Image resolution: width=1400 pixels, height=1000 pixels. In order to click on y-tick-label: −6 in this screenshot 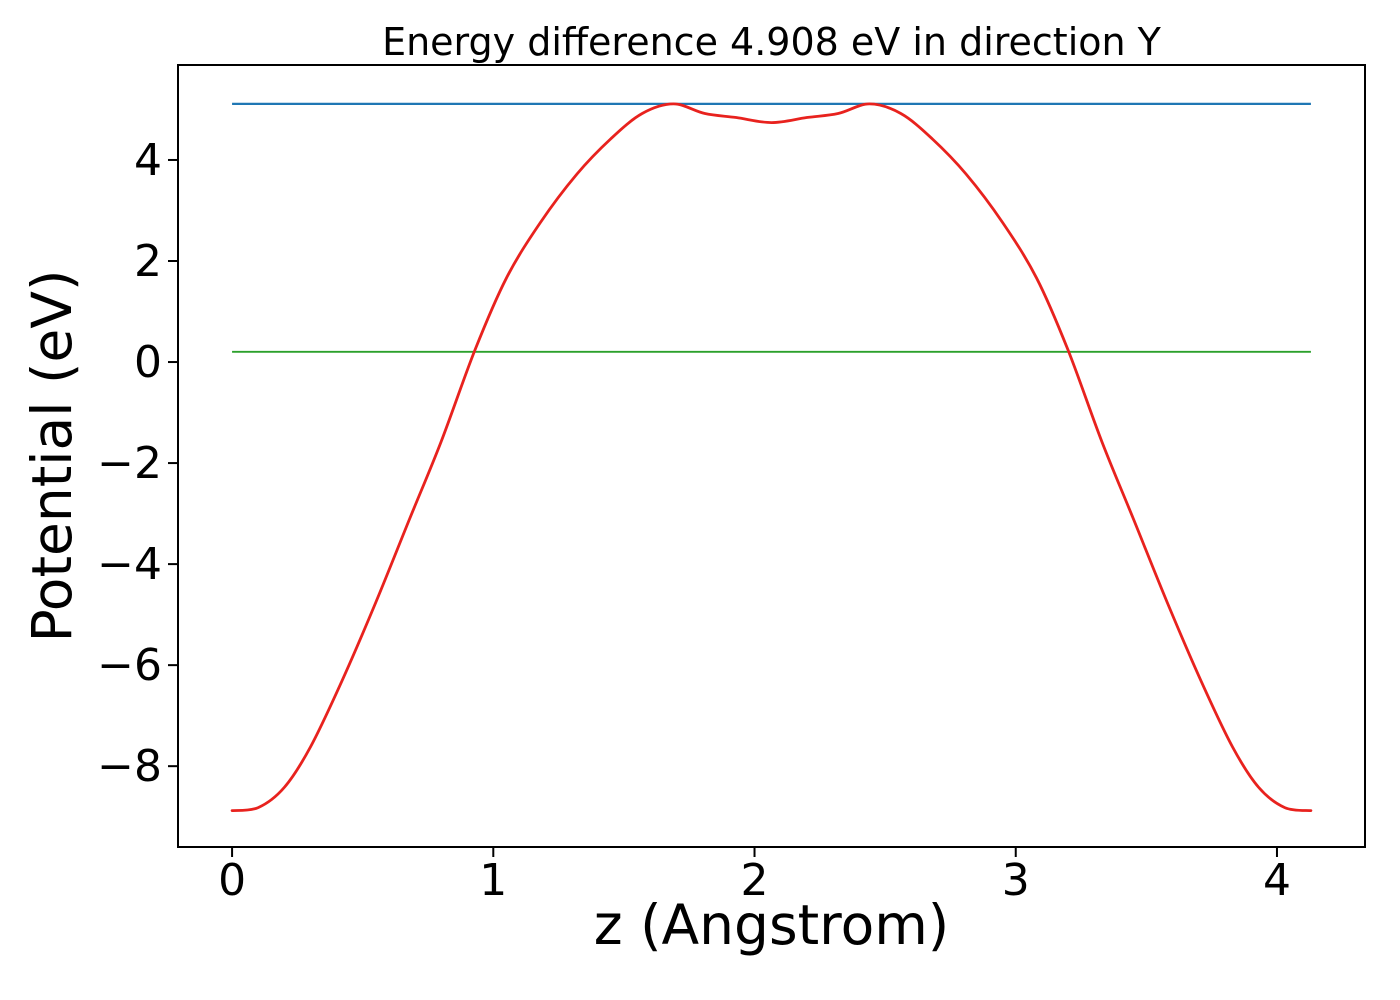, I will do `click(129, 665)`.